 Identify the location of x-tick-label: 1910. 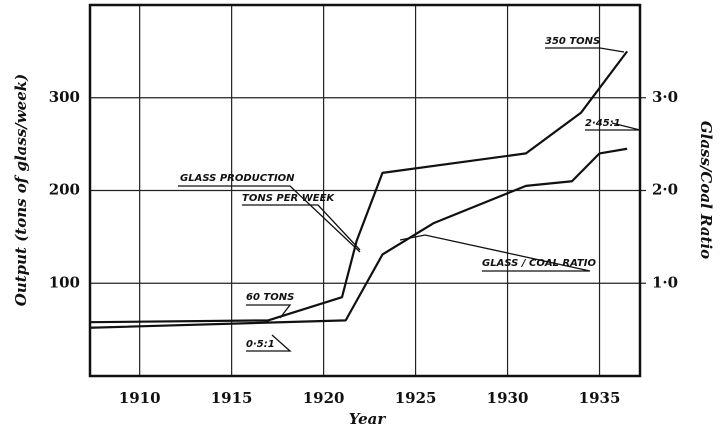
(140, 398).